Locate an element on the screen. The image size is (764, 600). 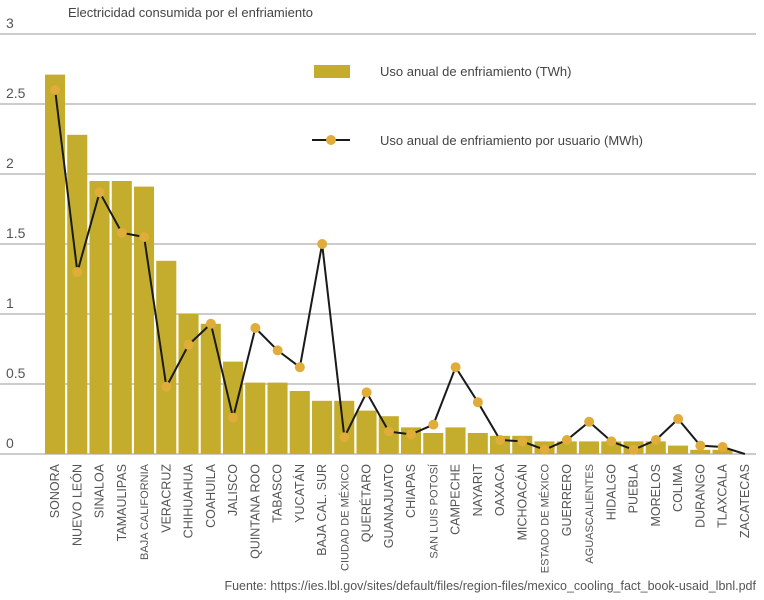
x-tick-label: TLAXCALA is located at coordinates (723, 495).